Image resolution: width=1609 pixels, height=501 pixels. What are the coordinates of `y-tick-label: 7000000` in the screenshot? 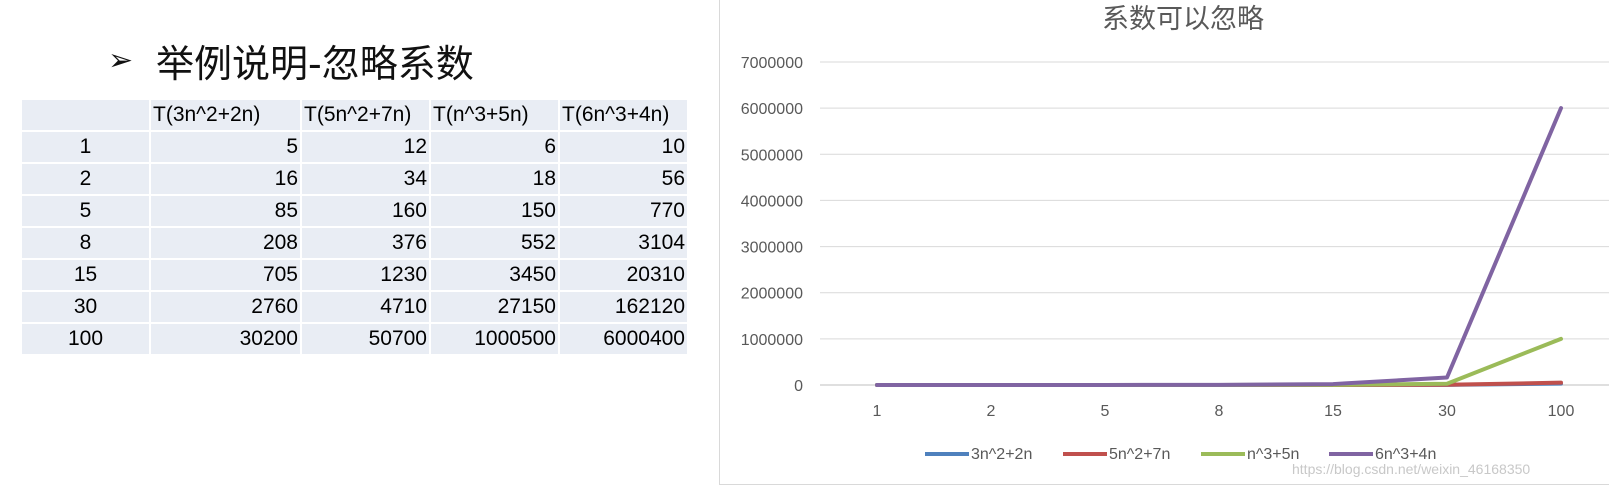 It's located at (772, 63).